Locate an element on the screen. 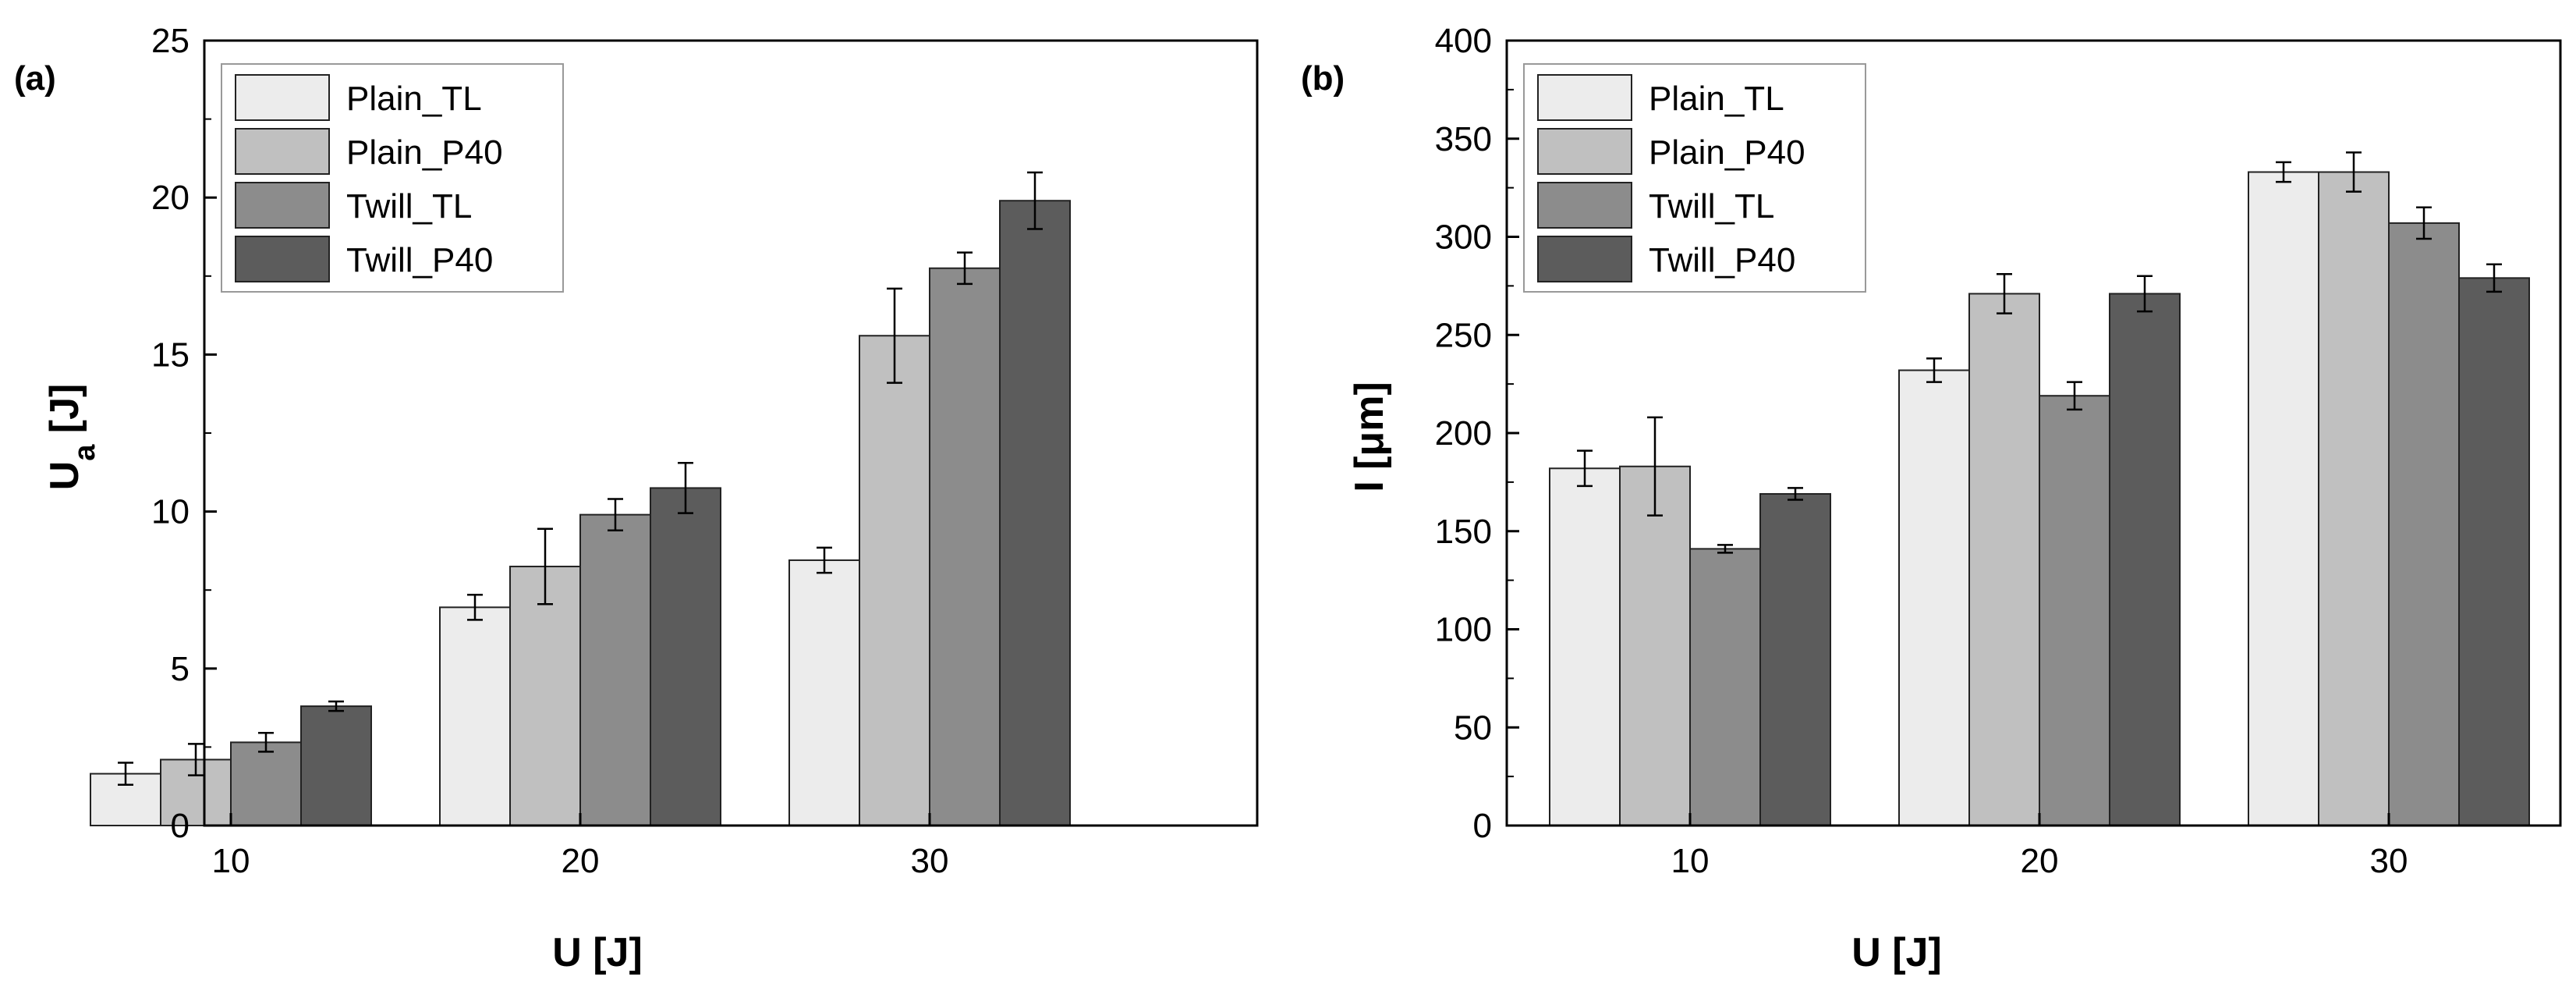 This screenshot has width=2576, height=1005. legend-label-a-twill-tl: Twill_TL is located at coordinates (409, 206).